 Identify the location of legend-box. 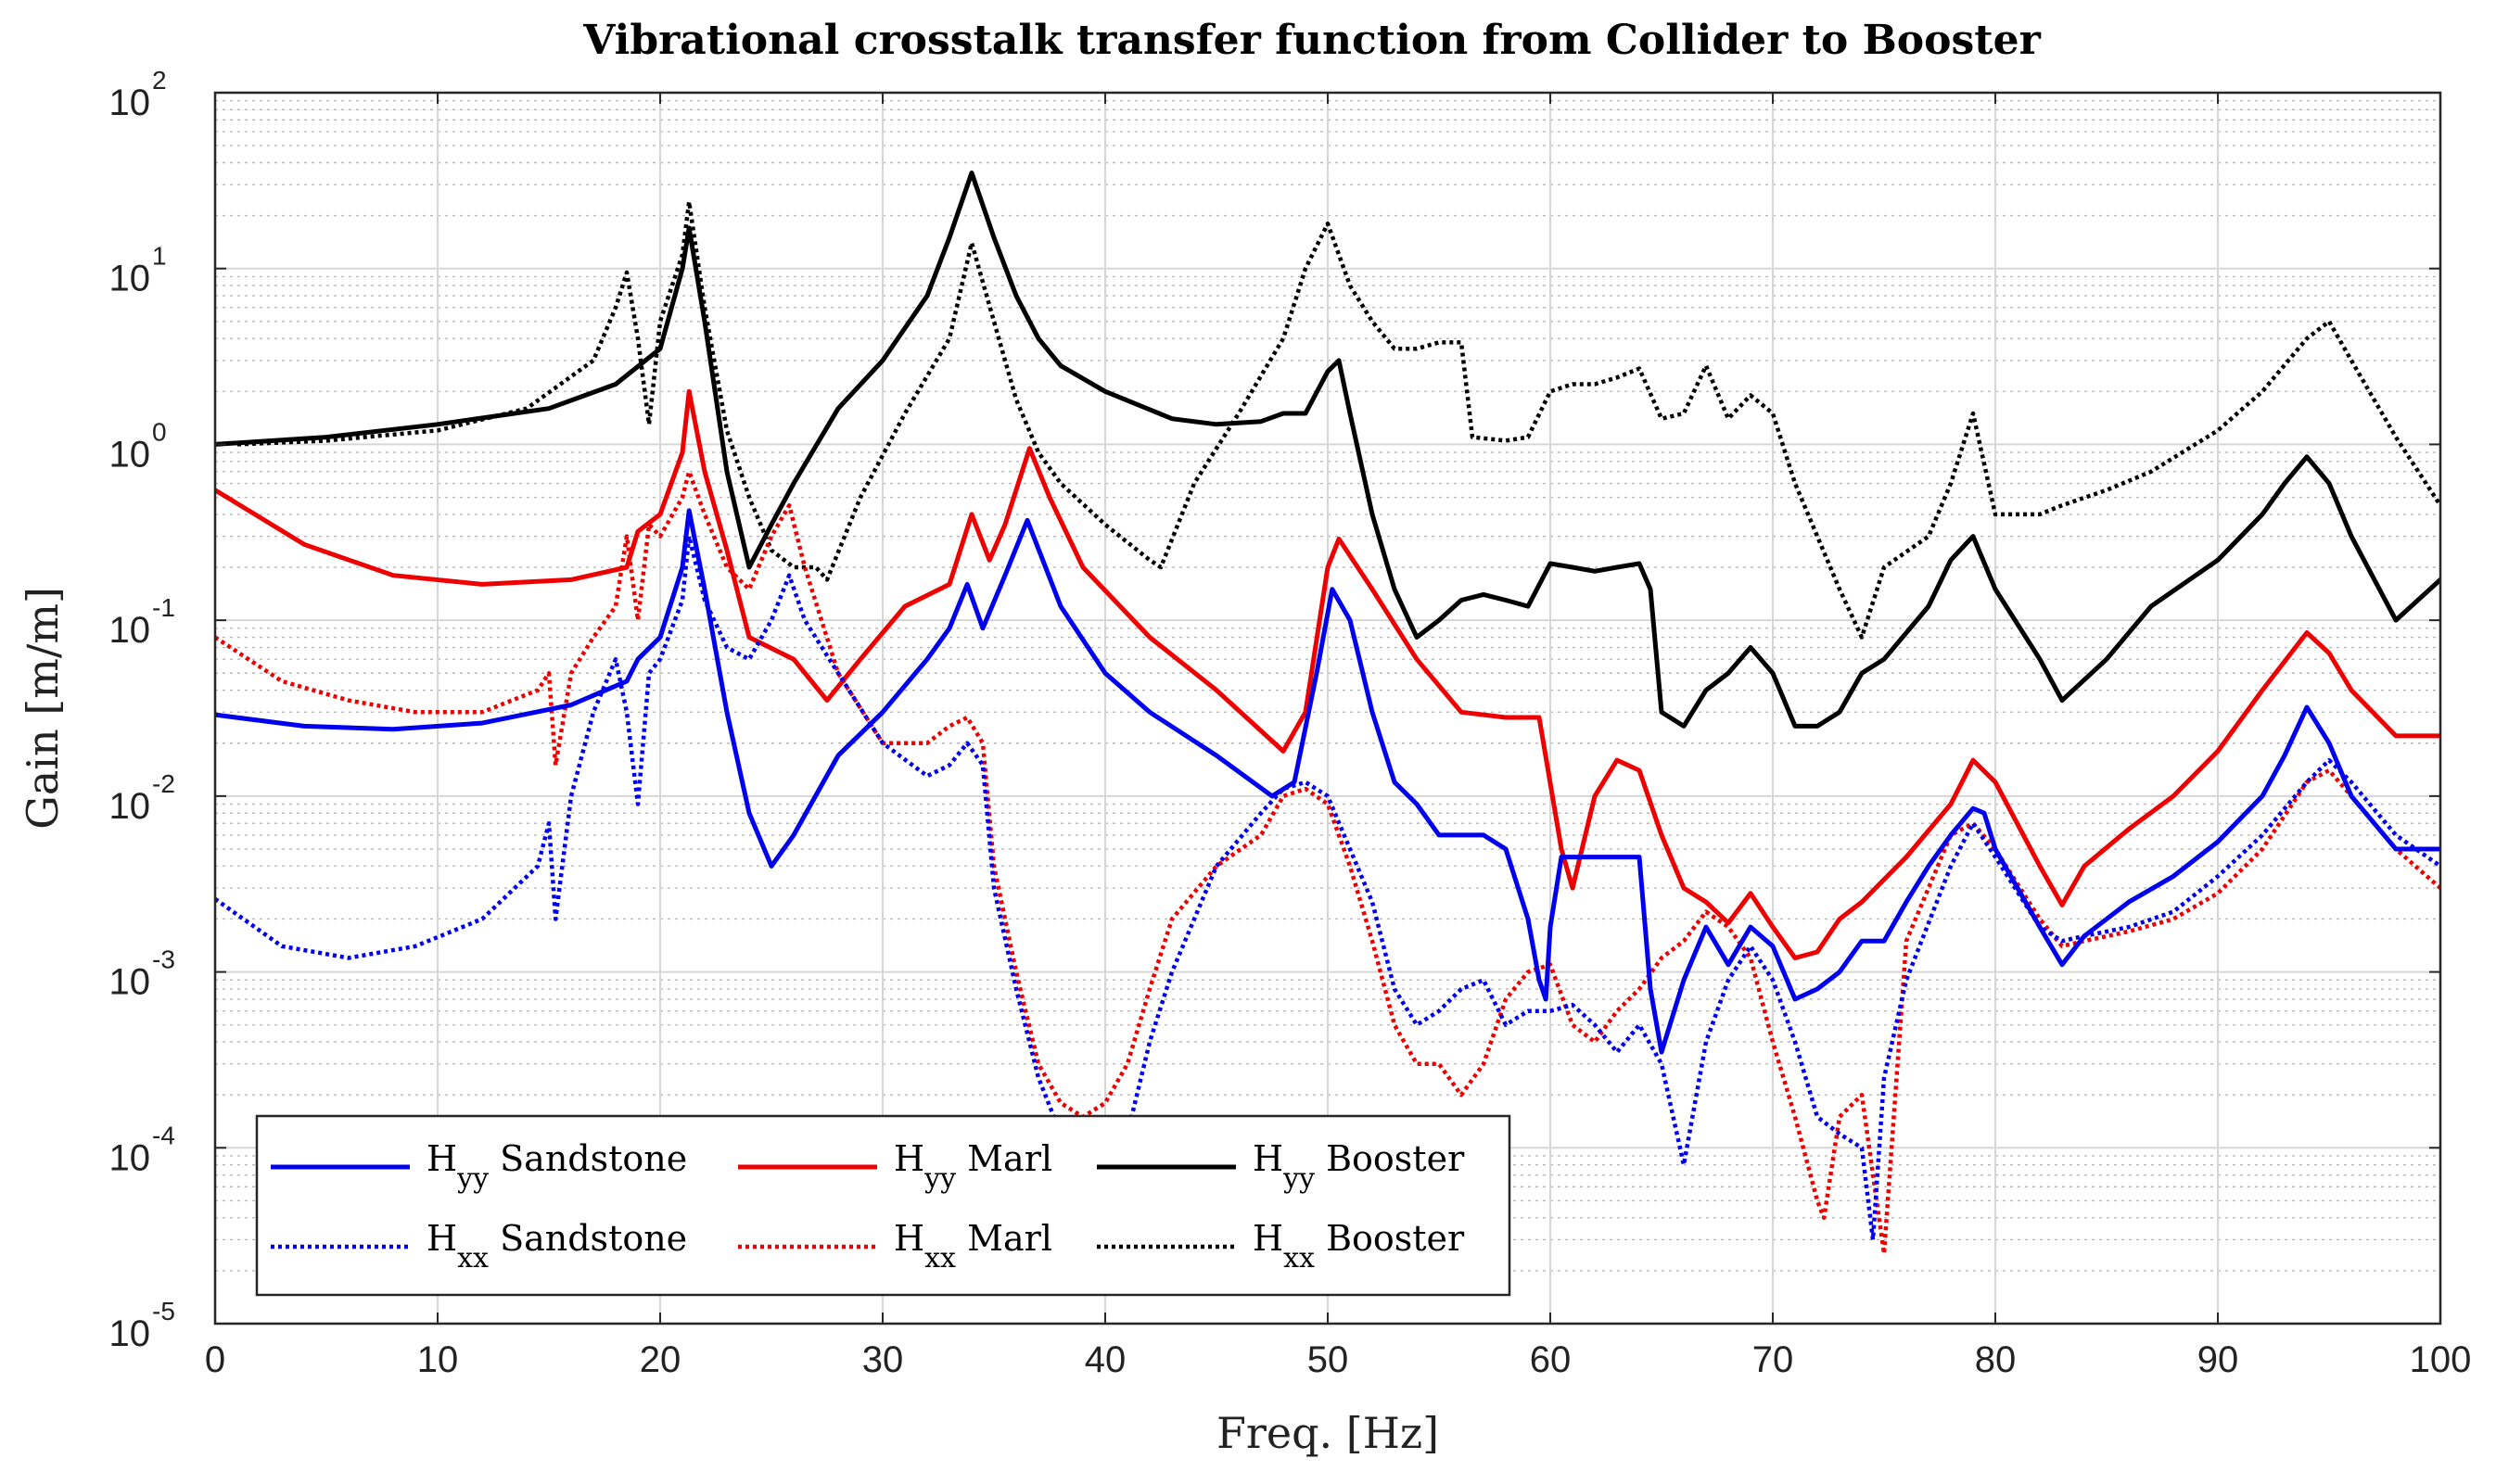
(883, 1205).